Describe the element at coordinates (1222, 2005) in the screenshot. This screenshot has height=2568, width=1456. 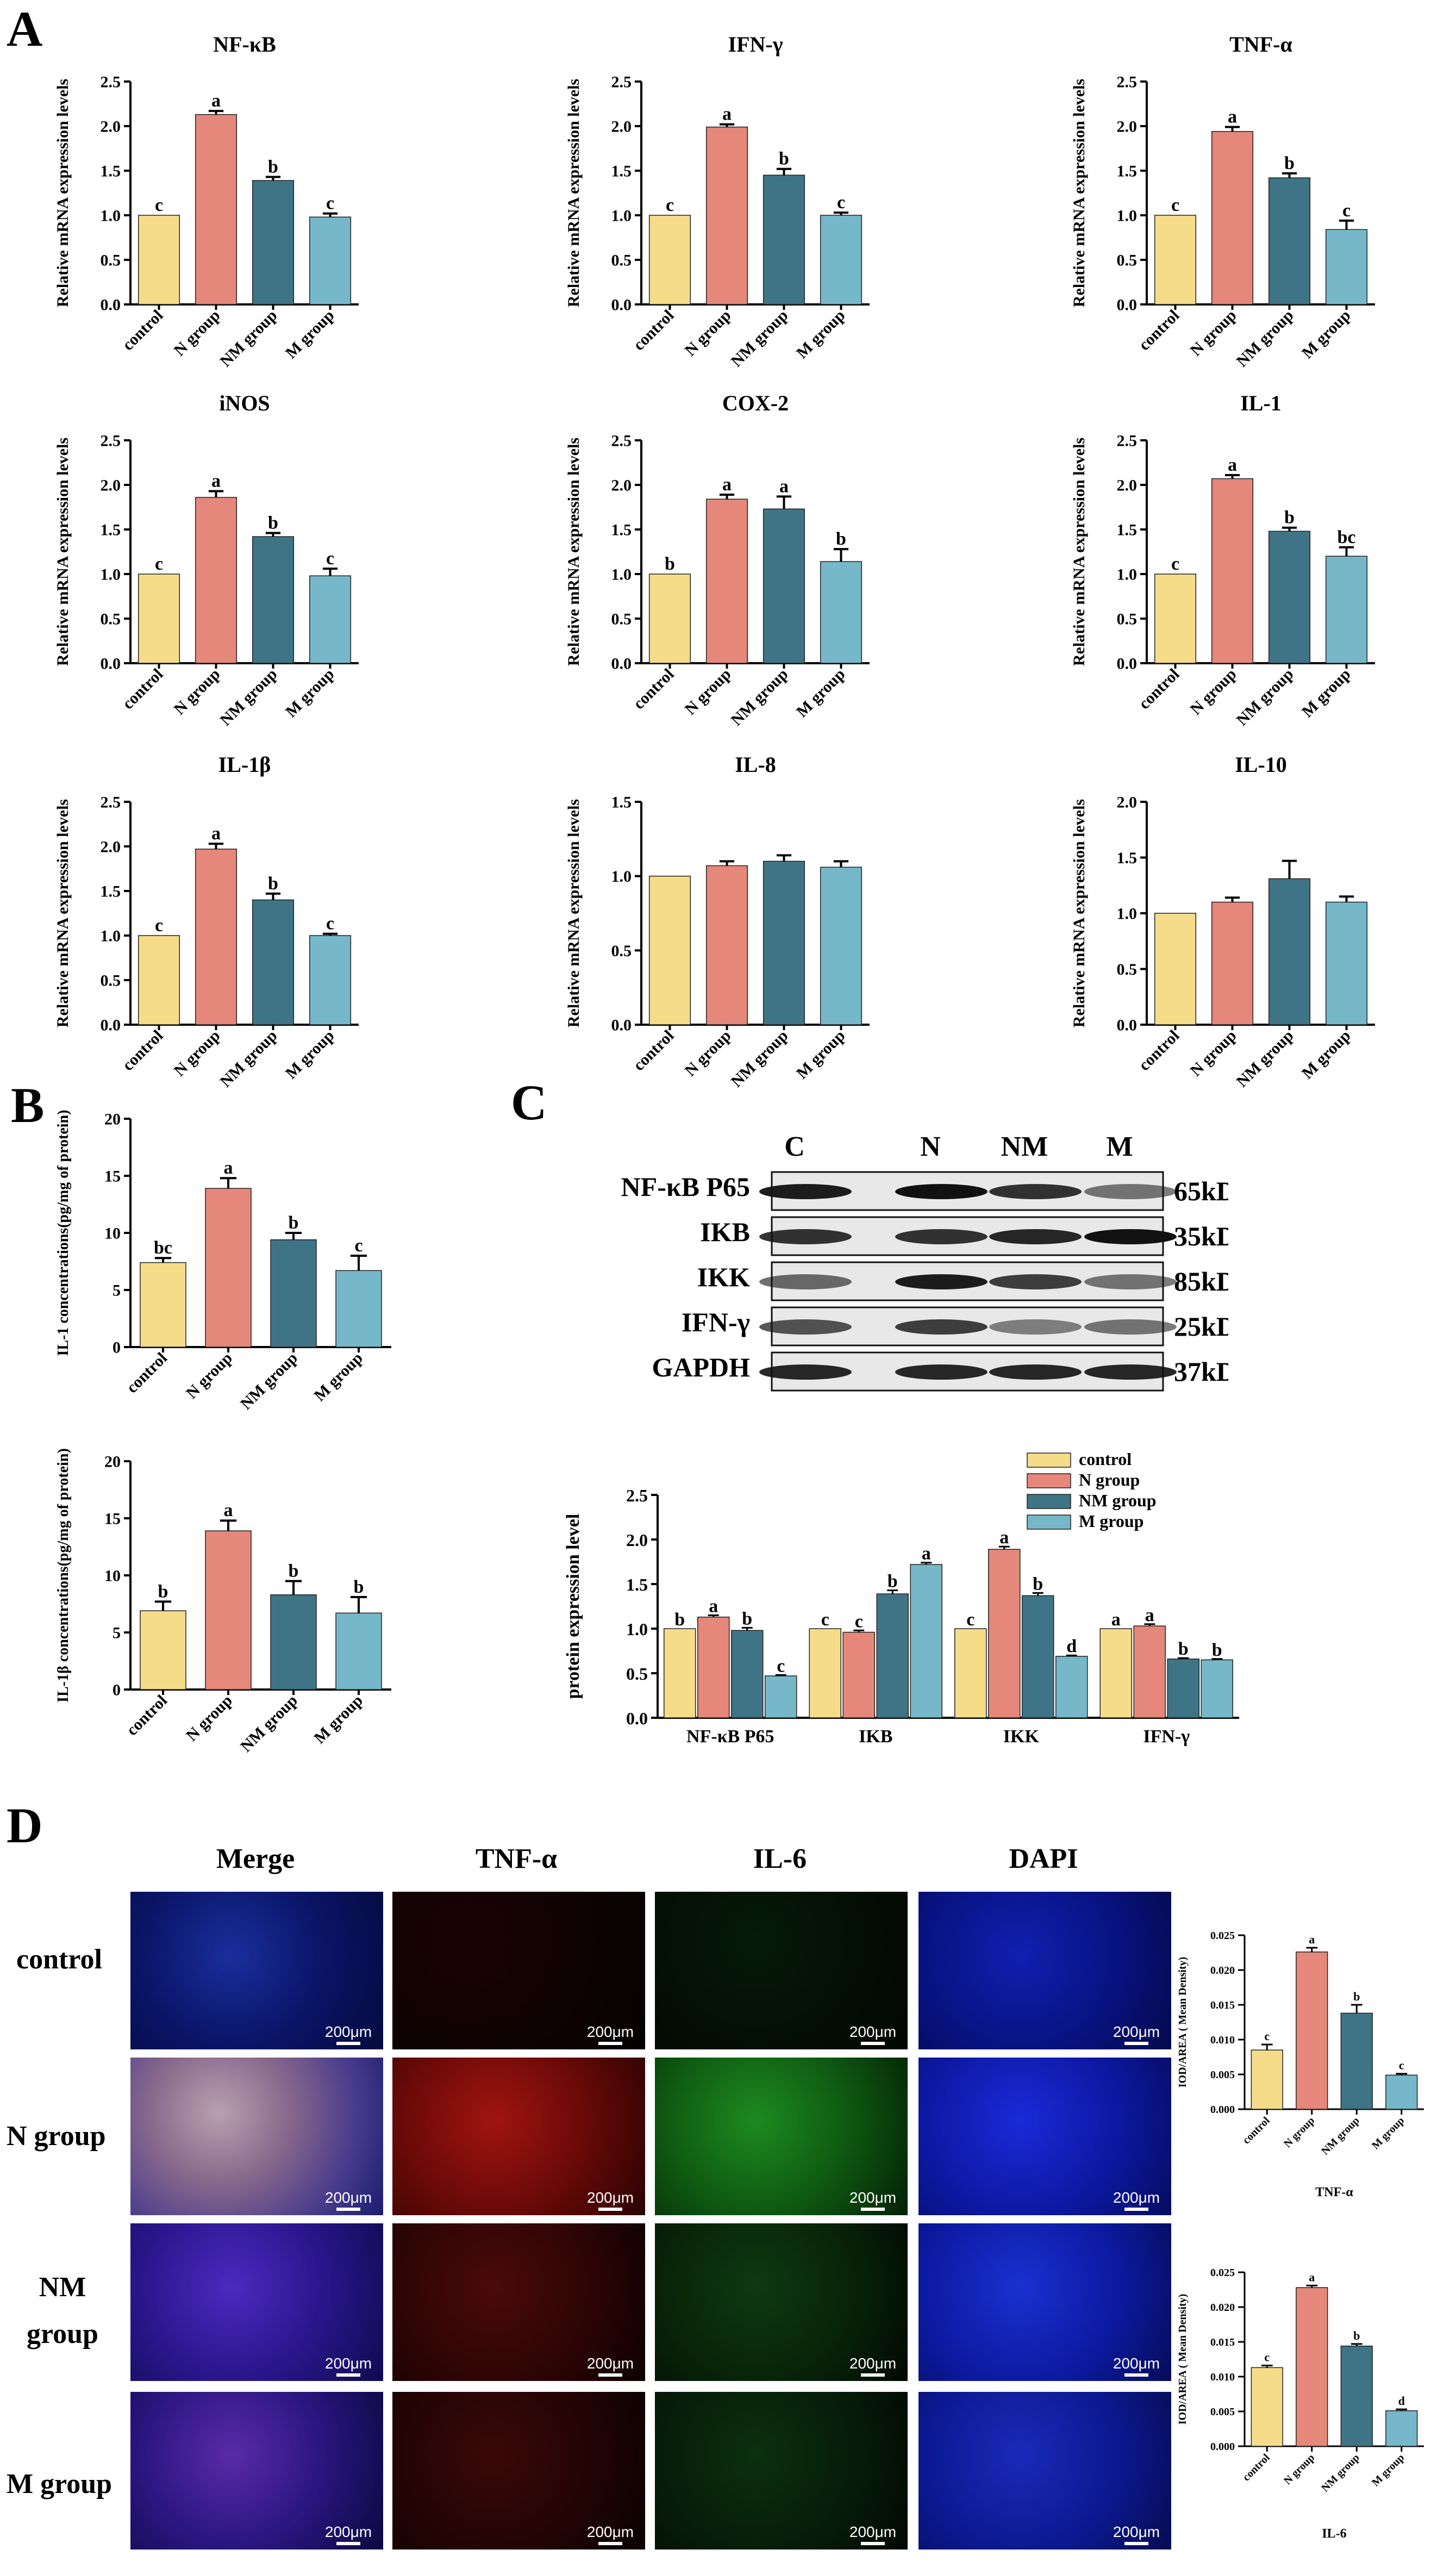
I see `y-tick-label: 0.015` at that location.